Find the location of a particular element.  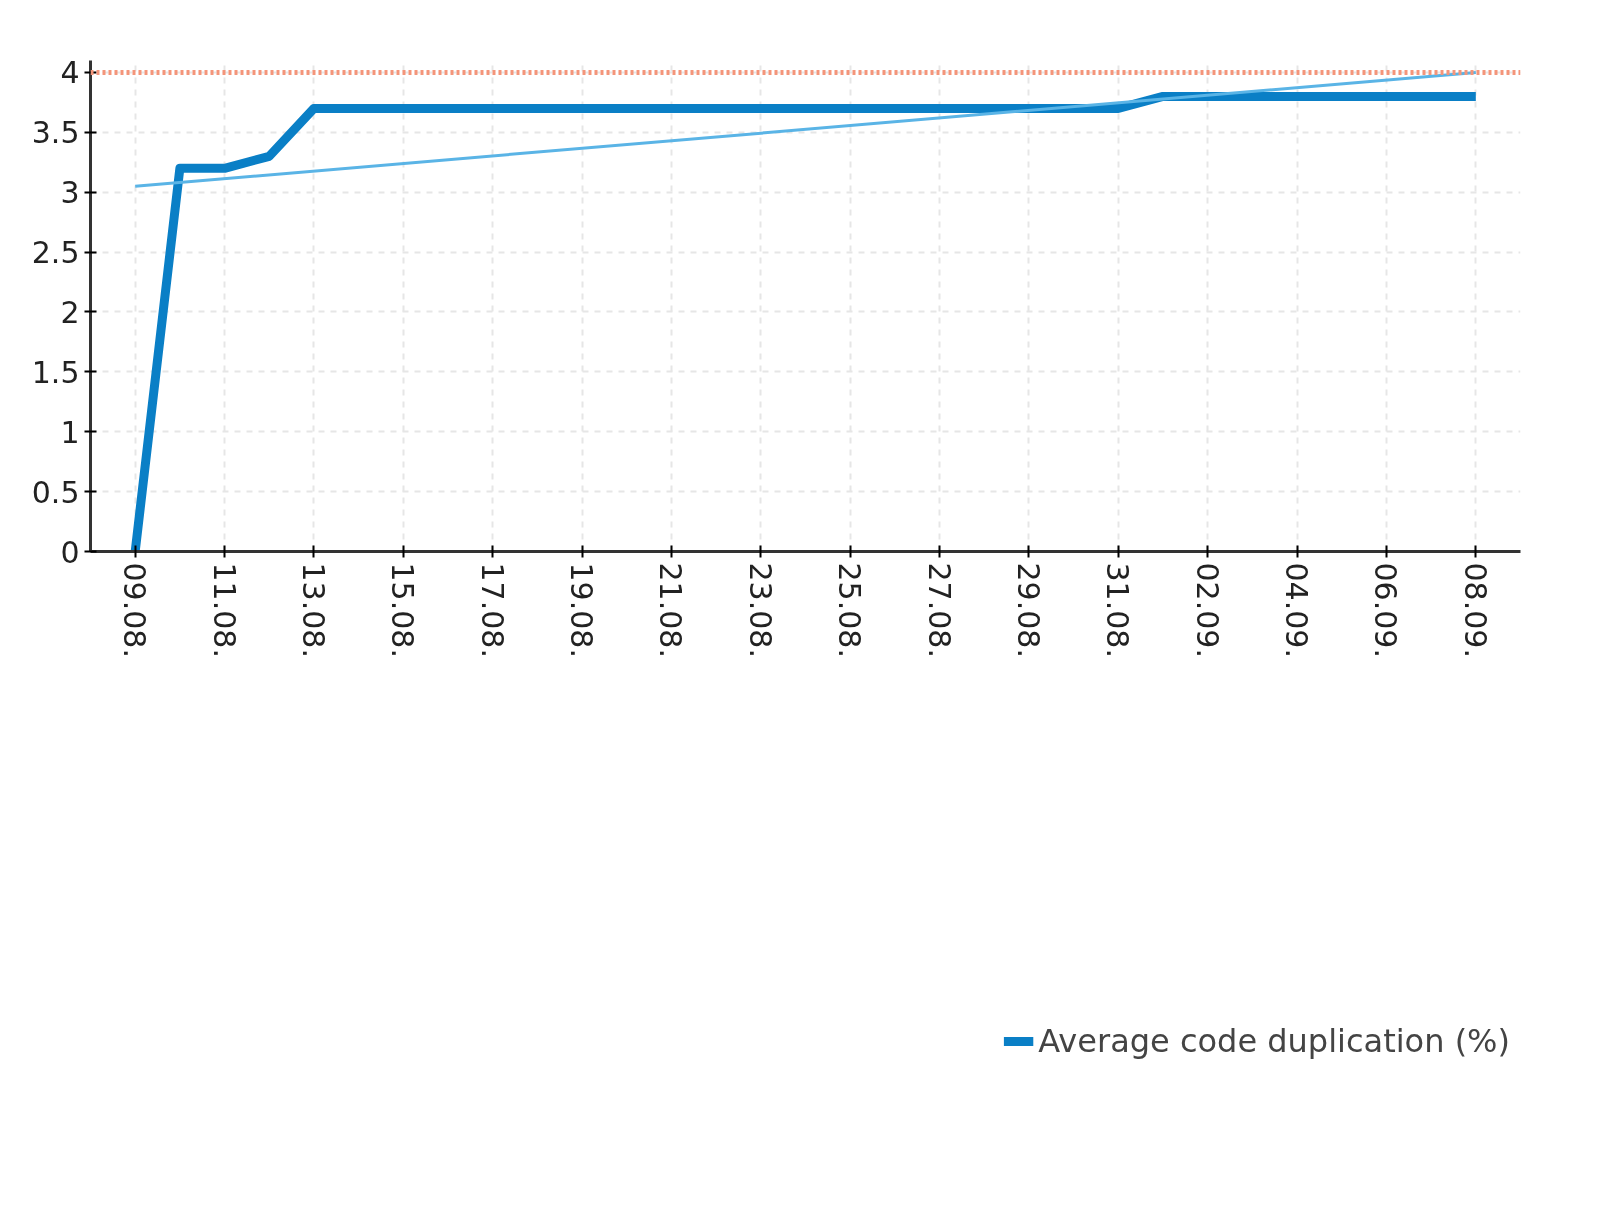

x-tick-label: 06.09. is located at coordinates (1386, 610).